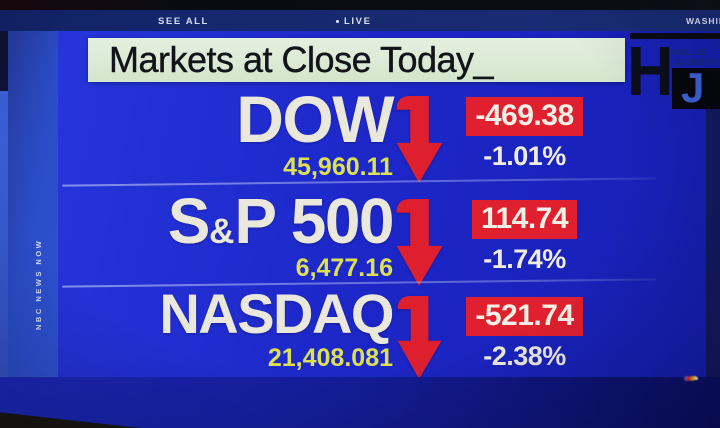 The width and height of the screenshot is (720, 428). Describe the element at coordinates (281, 221) in the screenshot. I see `index-name: S&P 500` at that location.